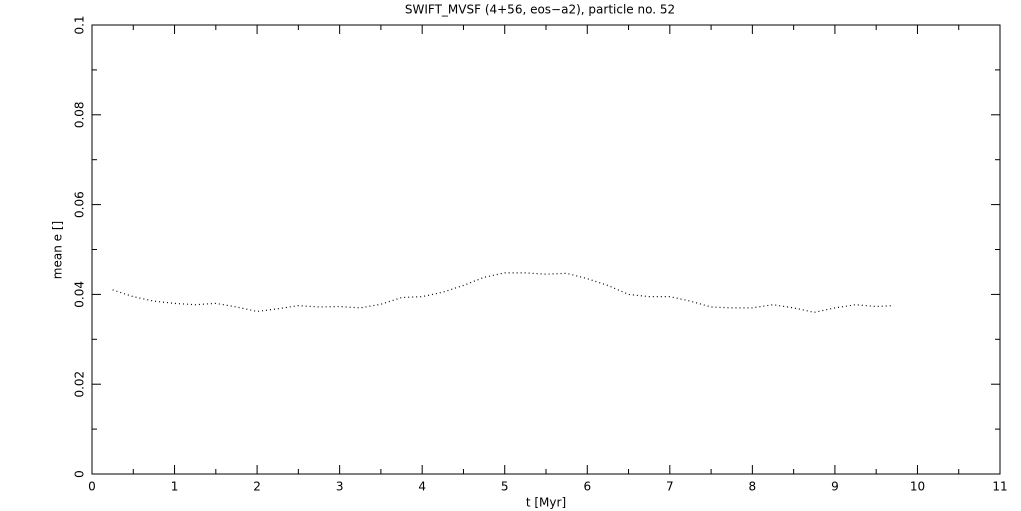 Image resolution: width=1021 pixels, height=511 pixels. I want to click on y-axis-label: mean e [], so click(58, 250).